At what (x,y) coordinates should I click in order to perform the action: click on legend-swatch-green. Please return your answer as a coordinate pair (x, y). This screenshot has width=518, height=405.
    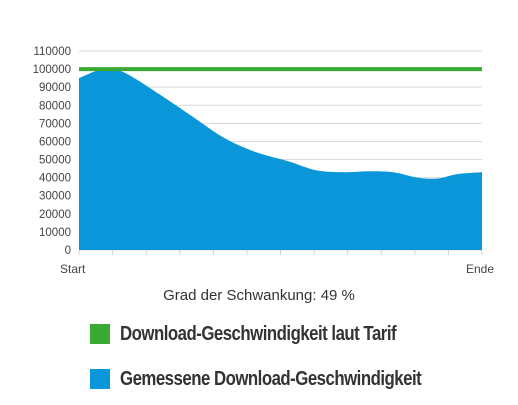
    Looking at the image, I should click on (100, 334).